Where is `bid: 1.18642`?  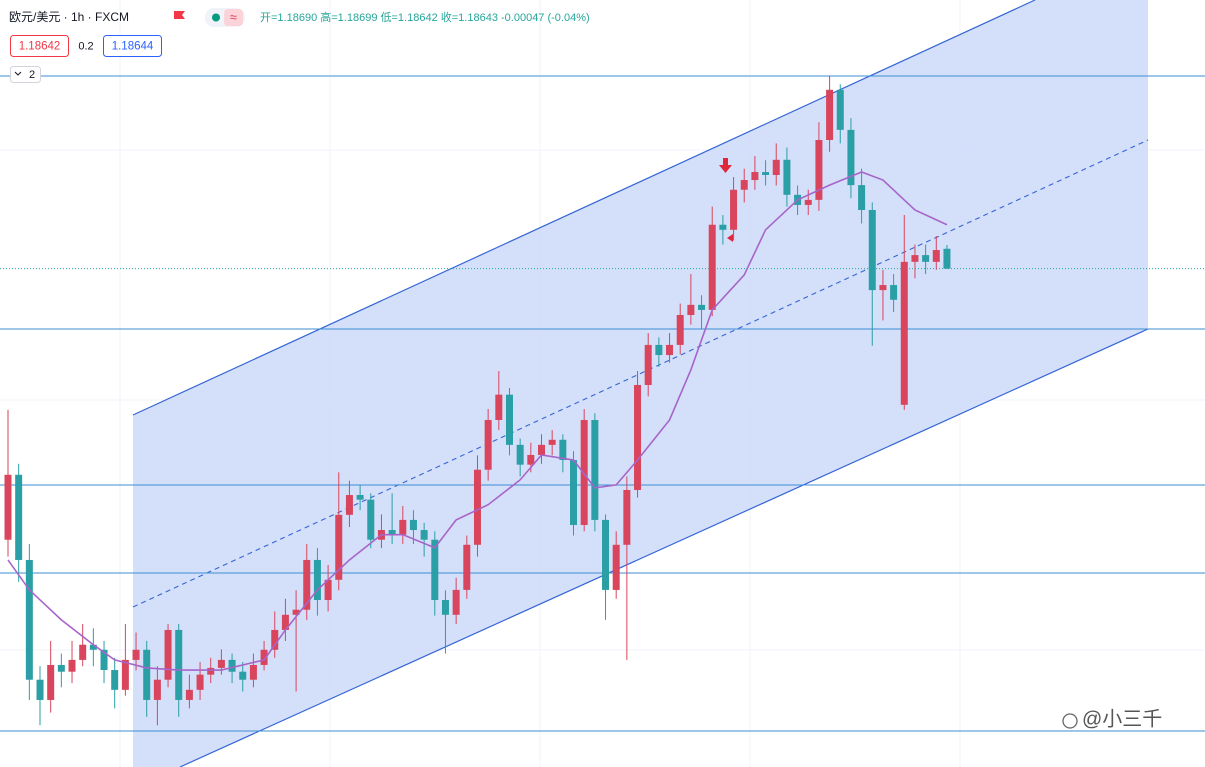 bid: 1.18642 is located at coordinates (40, 47).